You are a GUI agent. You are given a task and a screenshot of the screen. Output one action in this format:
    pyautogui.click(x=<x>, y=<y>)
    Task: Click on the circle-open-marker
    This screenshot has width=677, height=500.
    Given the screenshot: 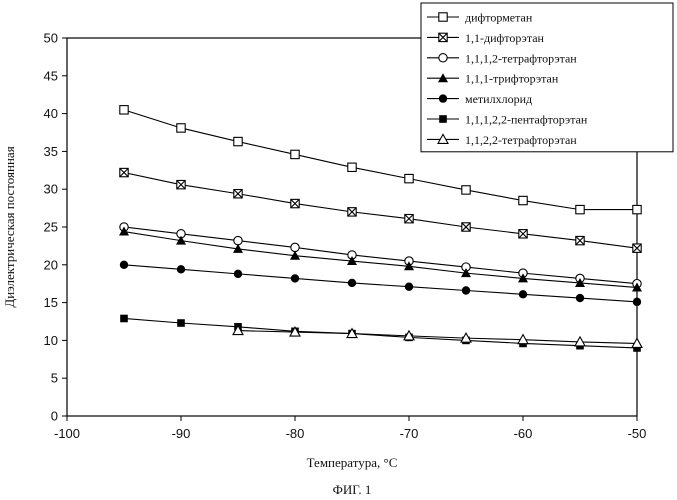 What is the action you would take?
    pyautogui.click(x=238, y=240)
    